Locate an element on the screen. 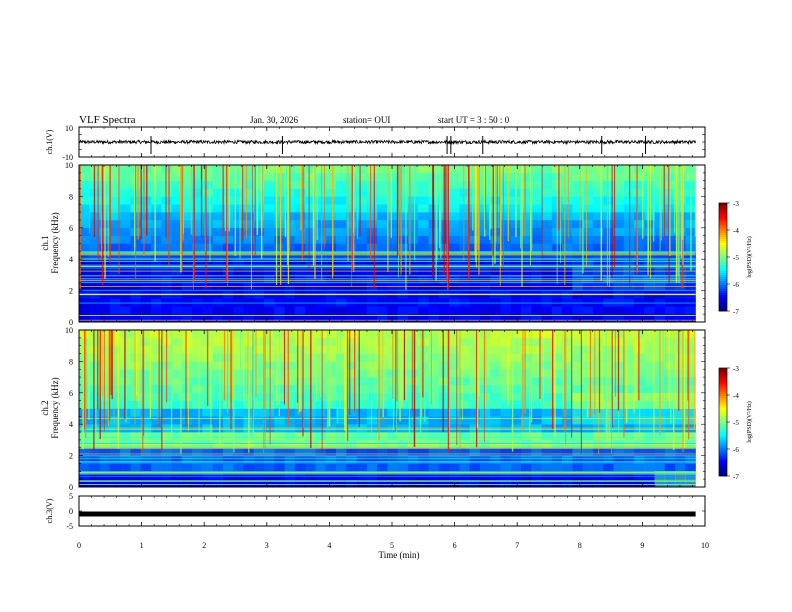 Image resolution: width=792 pixels, height=612 pixels. ch1-spectrogram-ylabel: Frequency (kHz) is located at coordinates (55, 242).